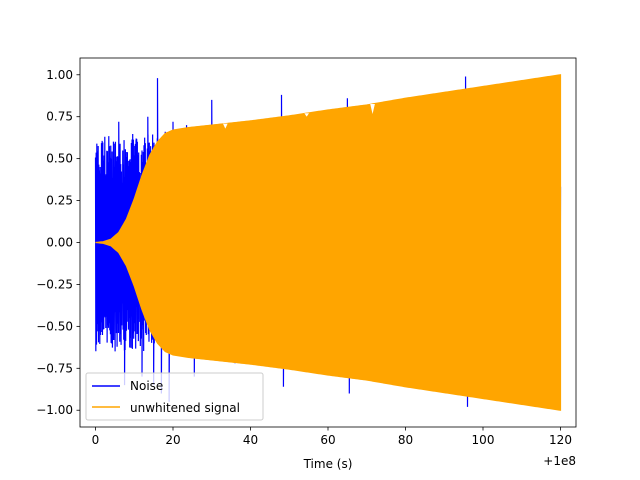  I want to click on legend: Noise unwhitened signal, so click(174, 396).